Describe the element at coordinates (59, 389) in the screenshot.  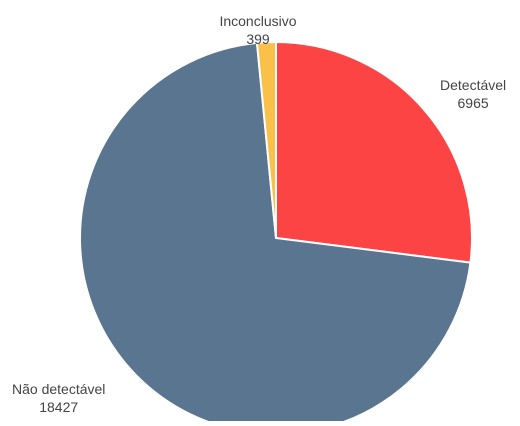
I see `slice-category-nao-detectavel: Não detectável` at that location.